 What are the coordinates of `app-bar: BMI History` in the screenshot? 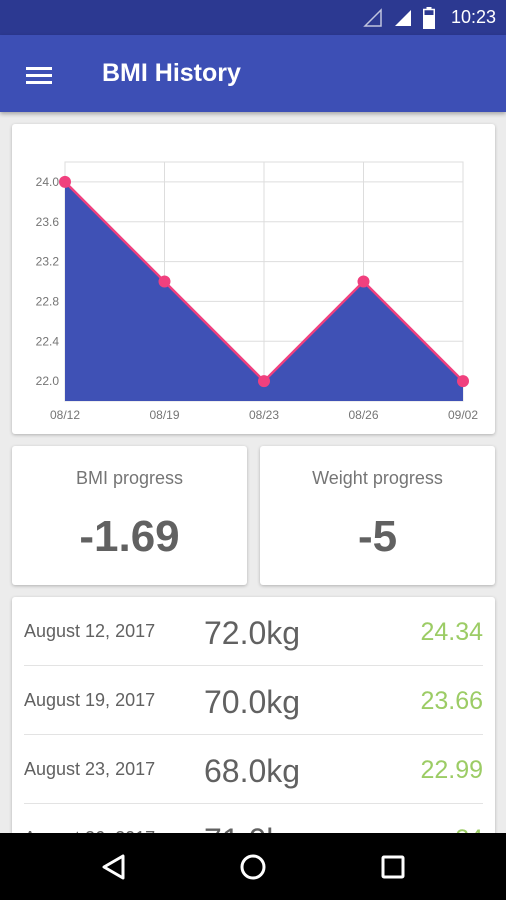 It's located at (253, 73).